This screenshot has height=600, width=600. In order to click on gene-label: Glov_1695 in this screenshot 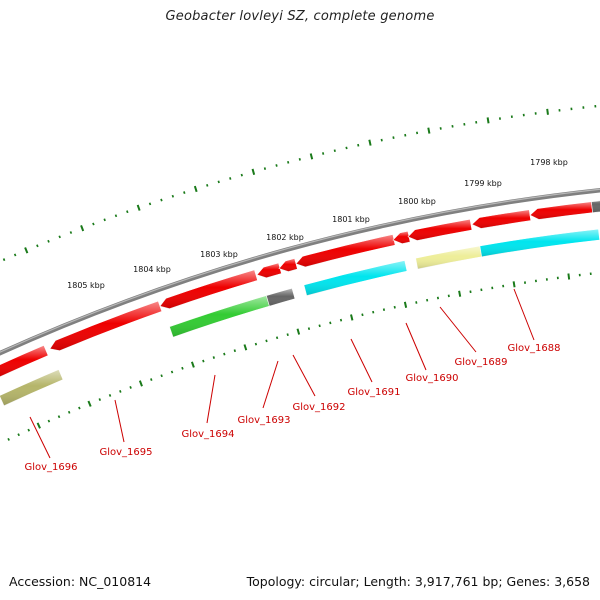, I will do `click(125, 452)`.